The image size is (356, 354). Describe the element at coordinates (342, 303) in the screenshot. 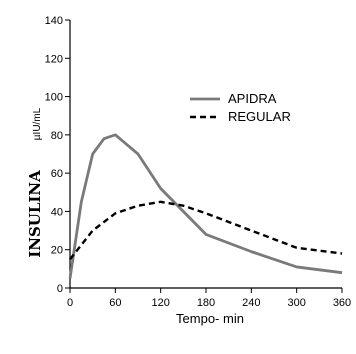

I see `x-tick-label: 360` at that location.